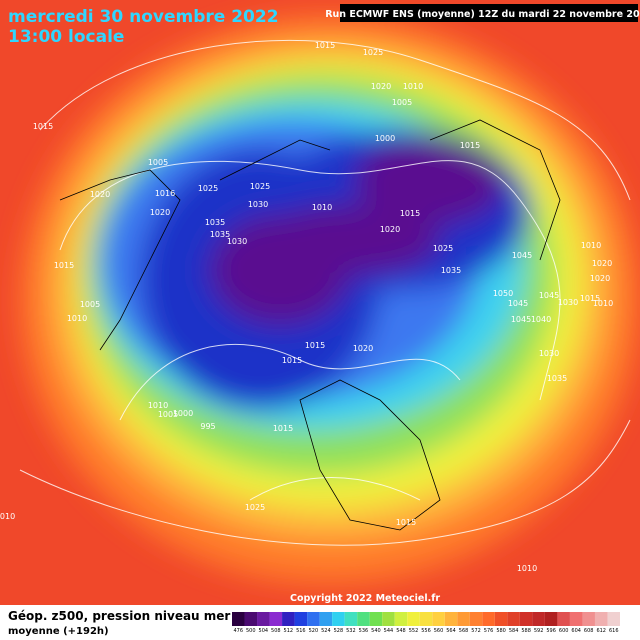 The image size is (640, 640). Describe the element at coordinates (143, 17) in the screenshot. I see `date: mercredi 30 novembre 2022` at that location.